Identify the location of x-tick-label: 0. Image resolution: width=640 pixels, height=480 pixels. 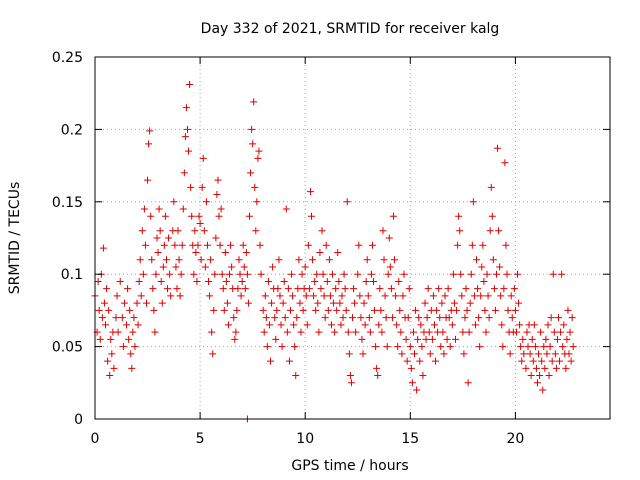
(95, 439).